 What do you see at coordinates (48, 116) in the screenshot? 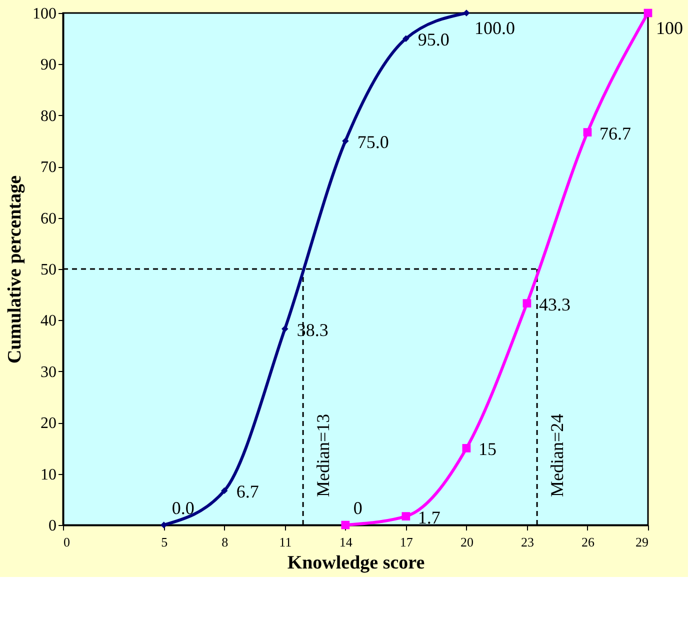
I see `y-tick-label: 80` at bounding box center [48, 116].